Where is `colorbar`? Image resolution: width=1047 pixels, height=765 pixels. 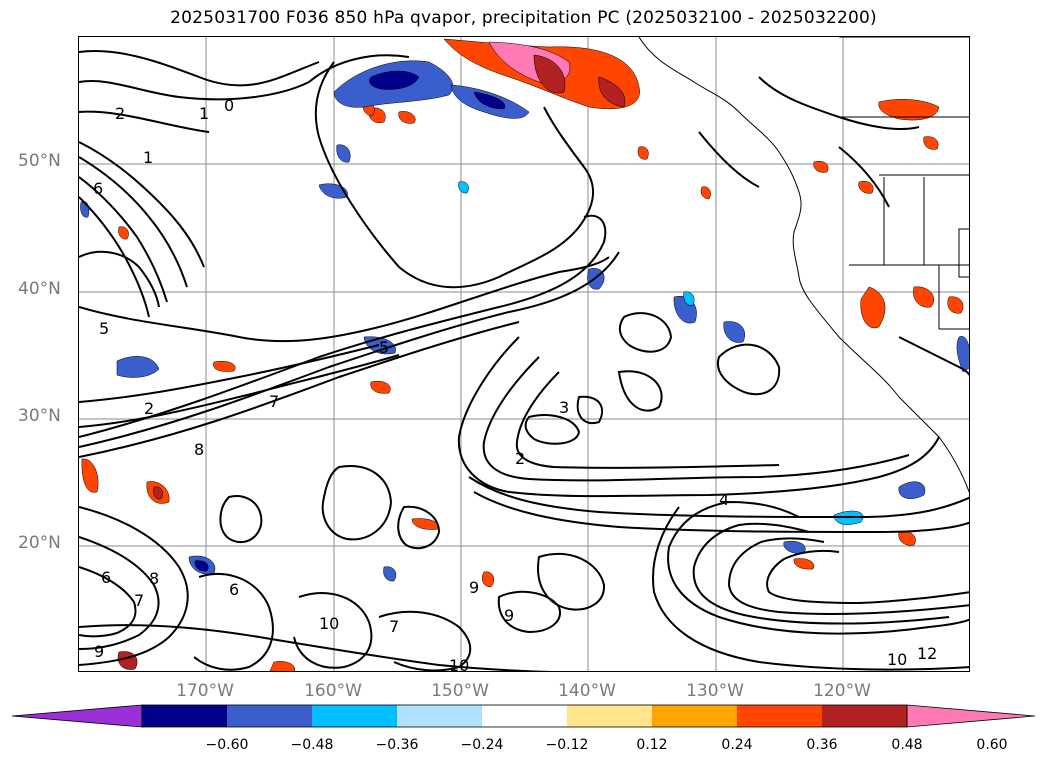 colorbar is located at coordinates (523, 716).